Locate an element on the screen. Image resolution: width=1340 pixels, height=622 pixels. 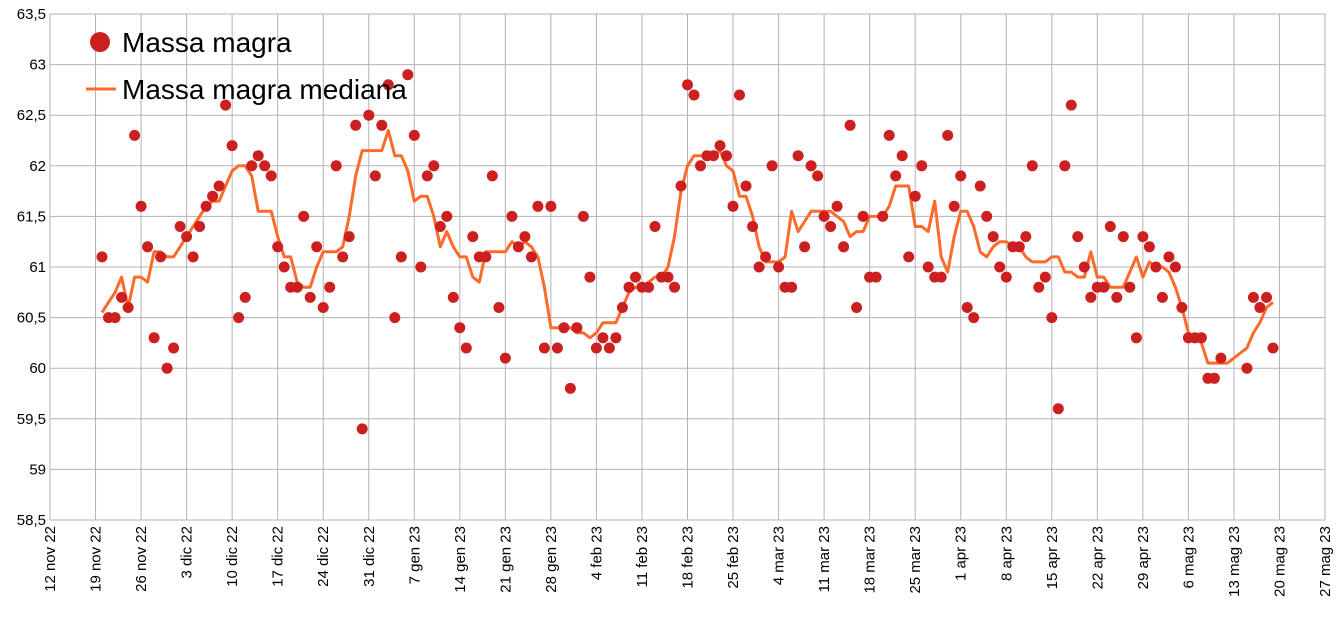
y-tick-label: 59 is located at coordinates (37, 469).